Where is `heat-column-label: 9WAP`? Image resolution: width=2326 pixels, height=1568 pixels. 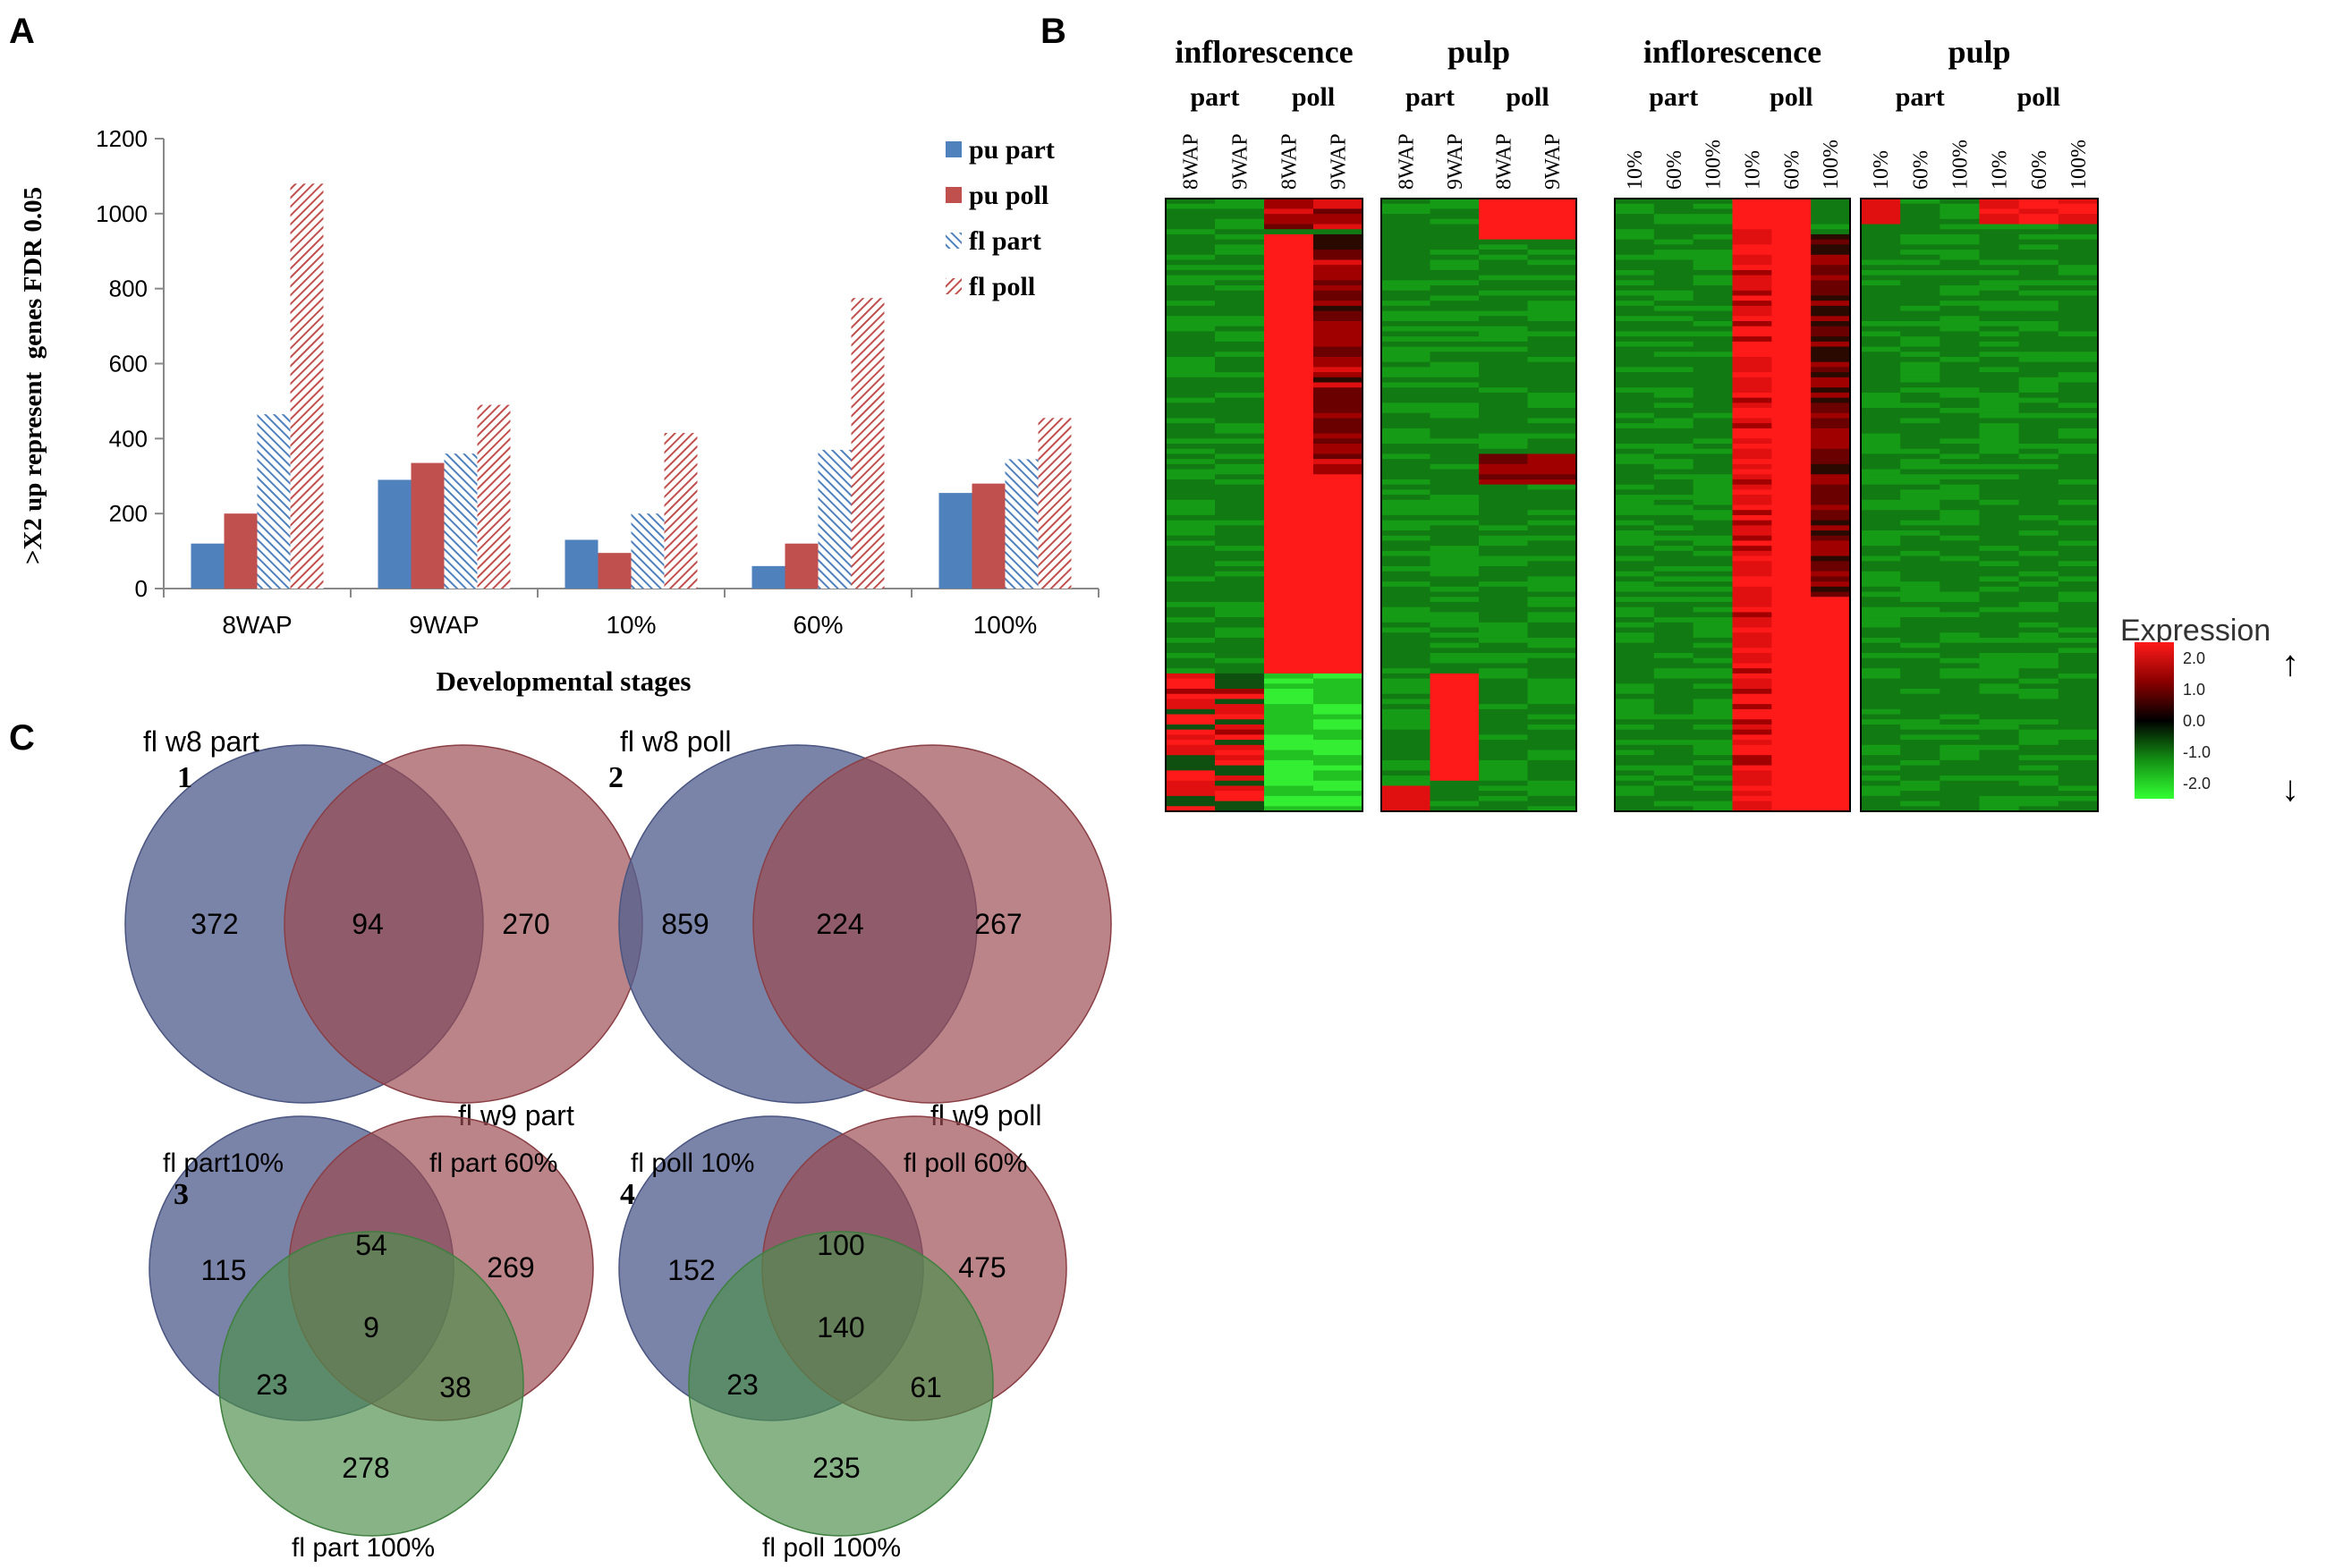
heat-column-label: 9WAP is located at coordinates (1553, 161).